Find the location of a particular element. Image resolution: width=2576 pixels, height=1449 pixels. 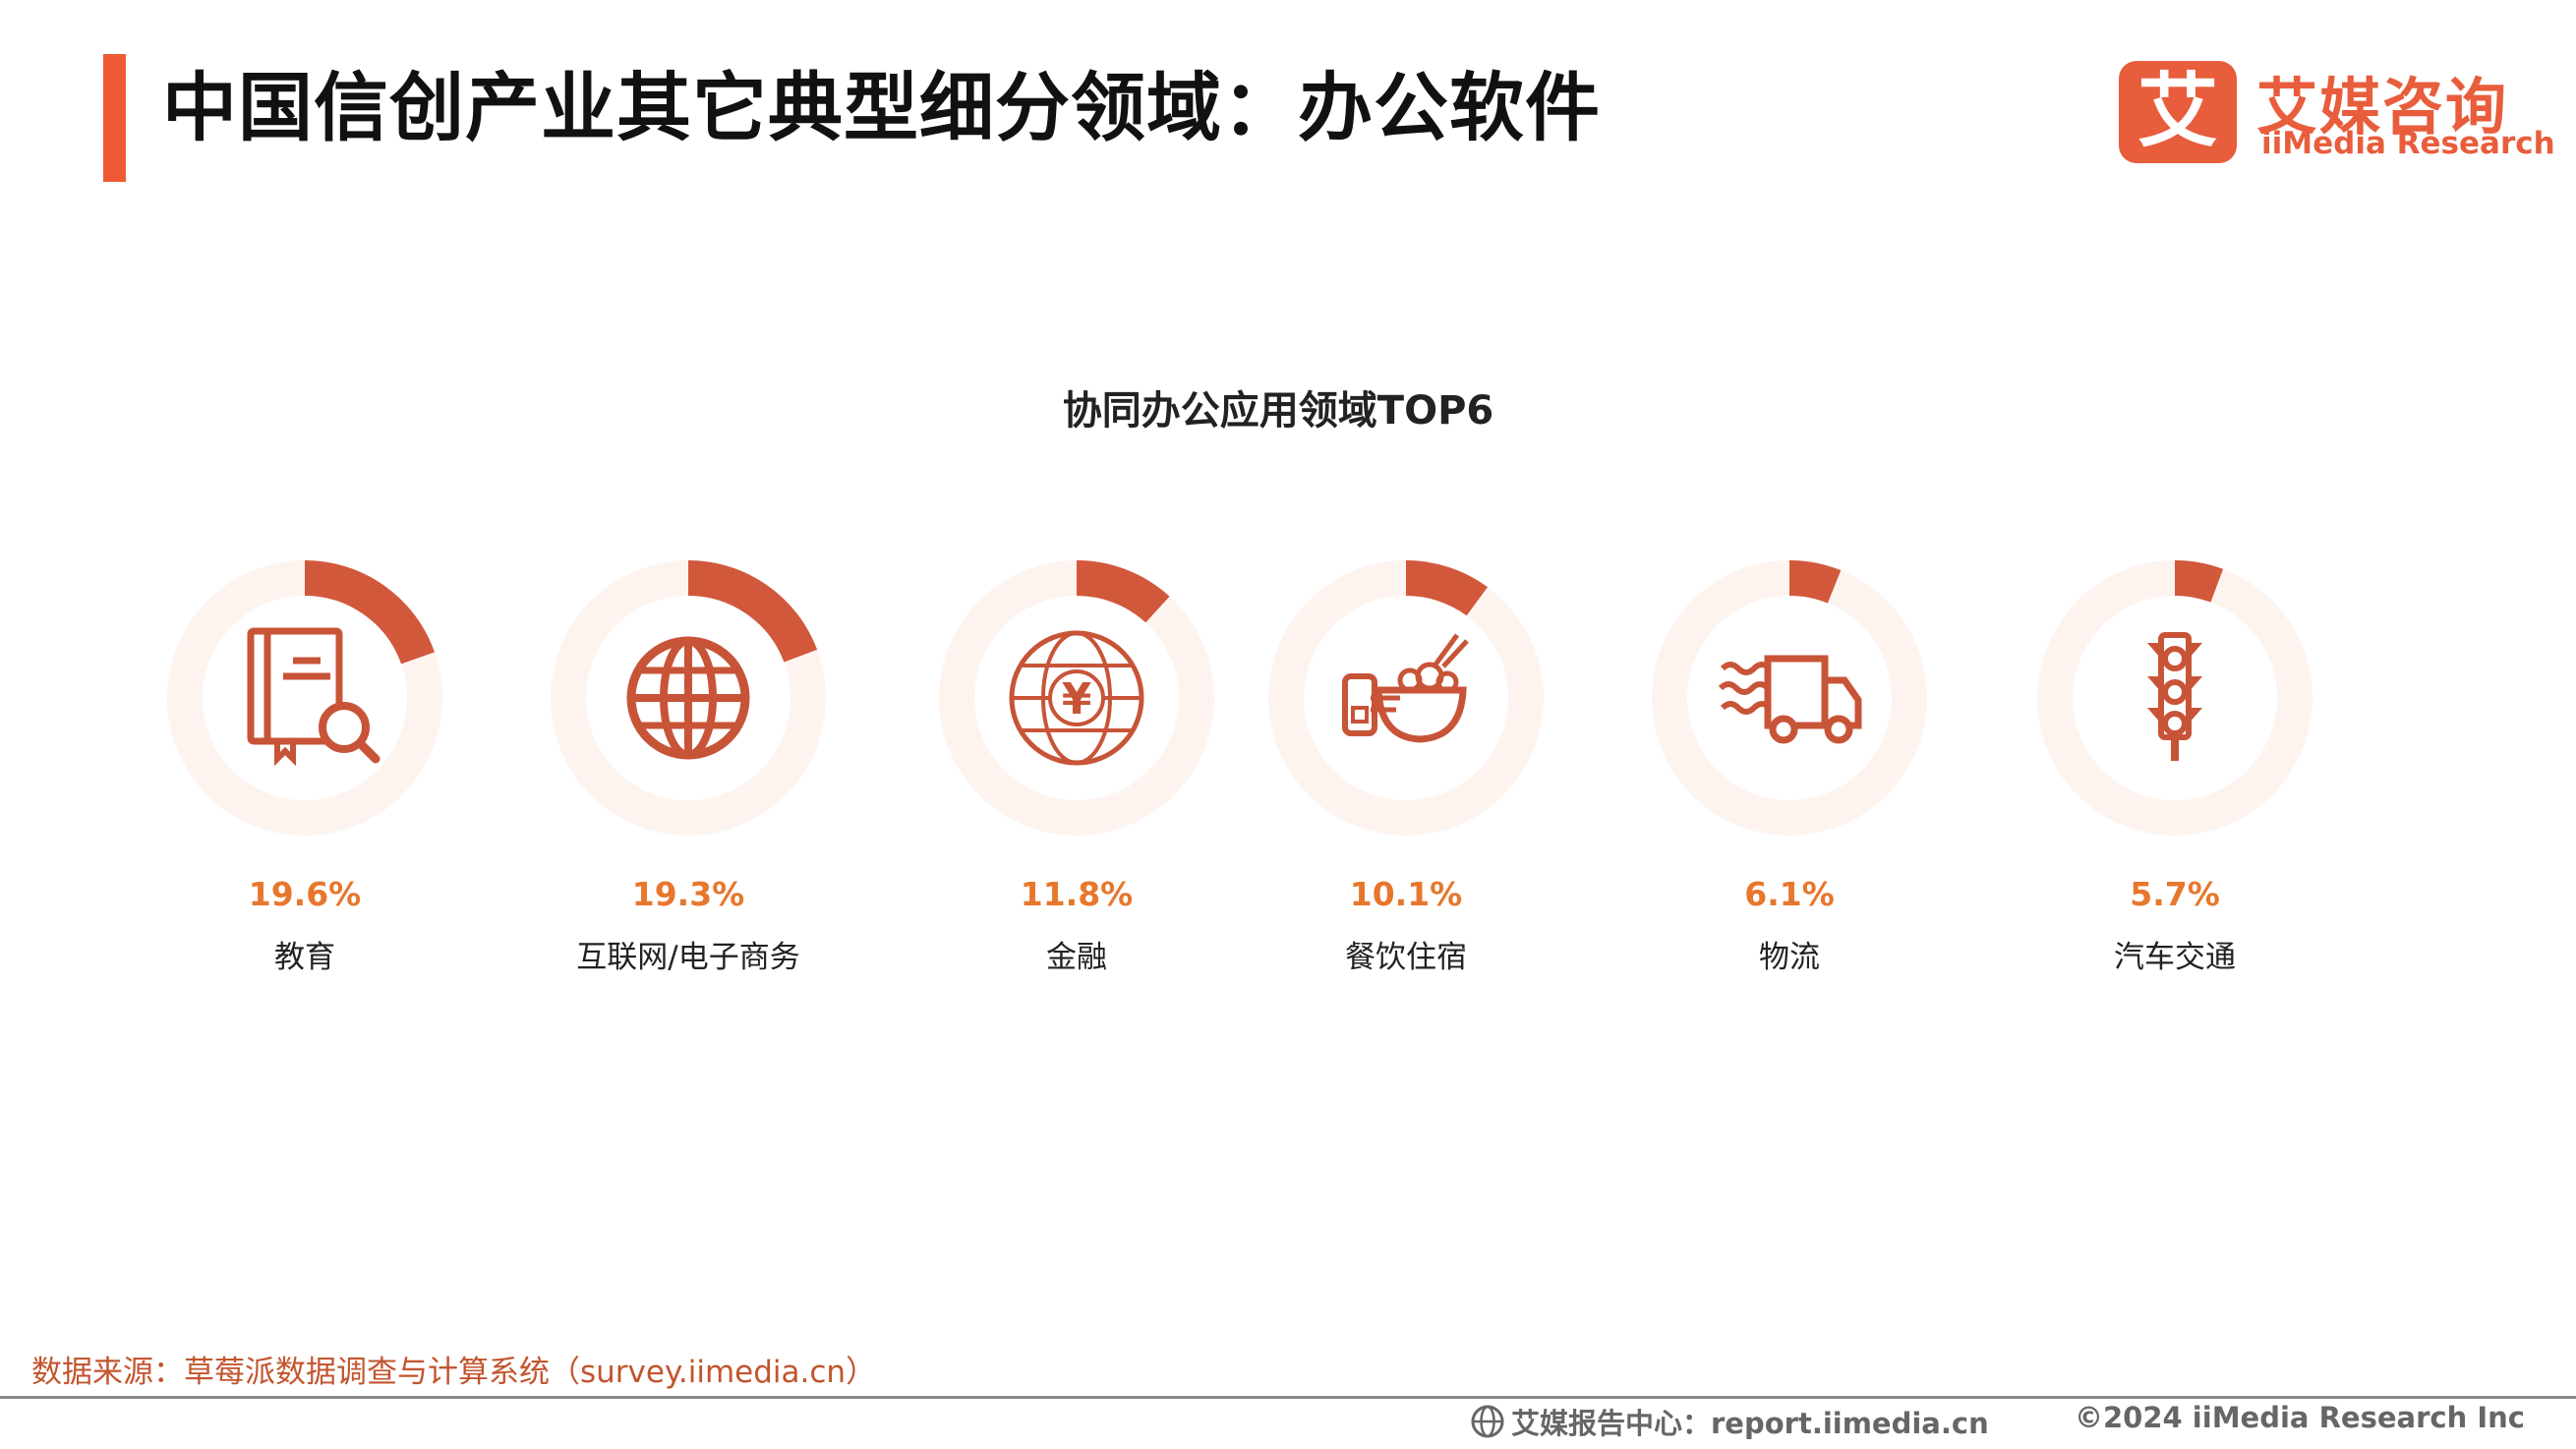

brand-logo: 艾 艾媒咨询 iiMedia Research is located at coordinates (2337, 114).